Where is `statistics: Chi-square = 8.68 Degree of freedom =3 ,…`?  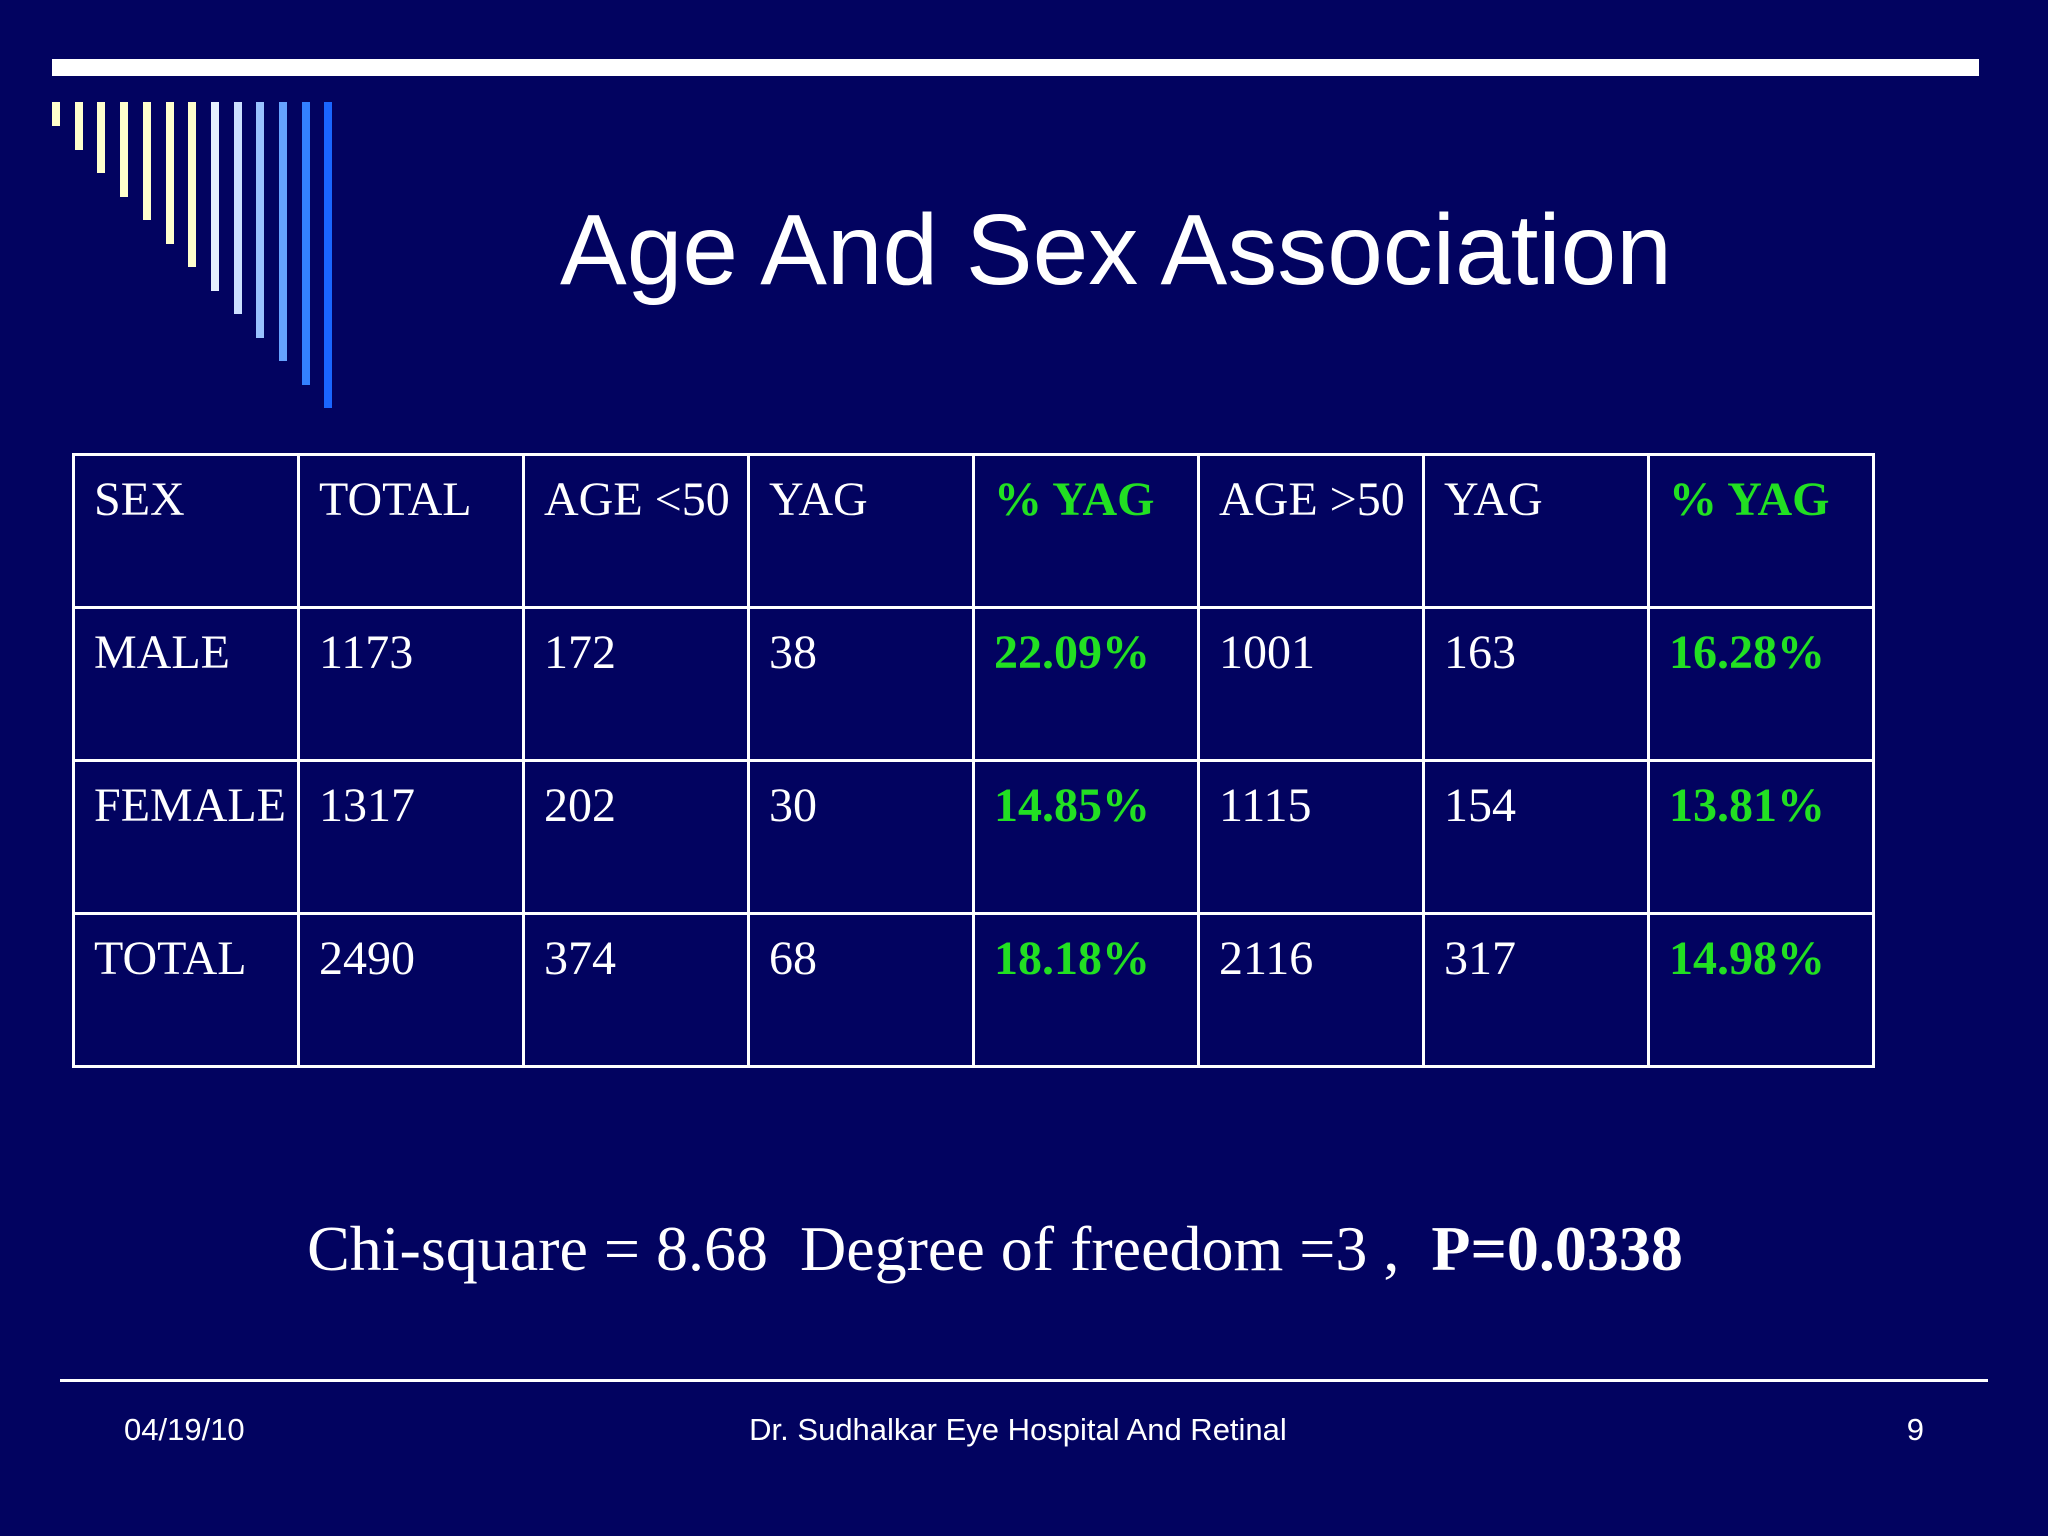
statistics: Chi-square = 8.68 Degree of freedom =3 ,… is located at coordinates (995, 1249).